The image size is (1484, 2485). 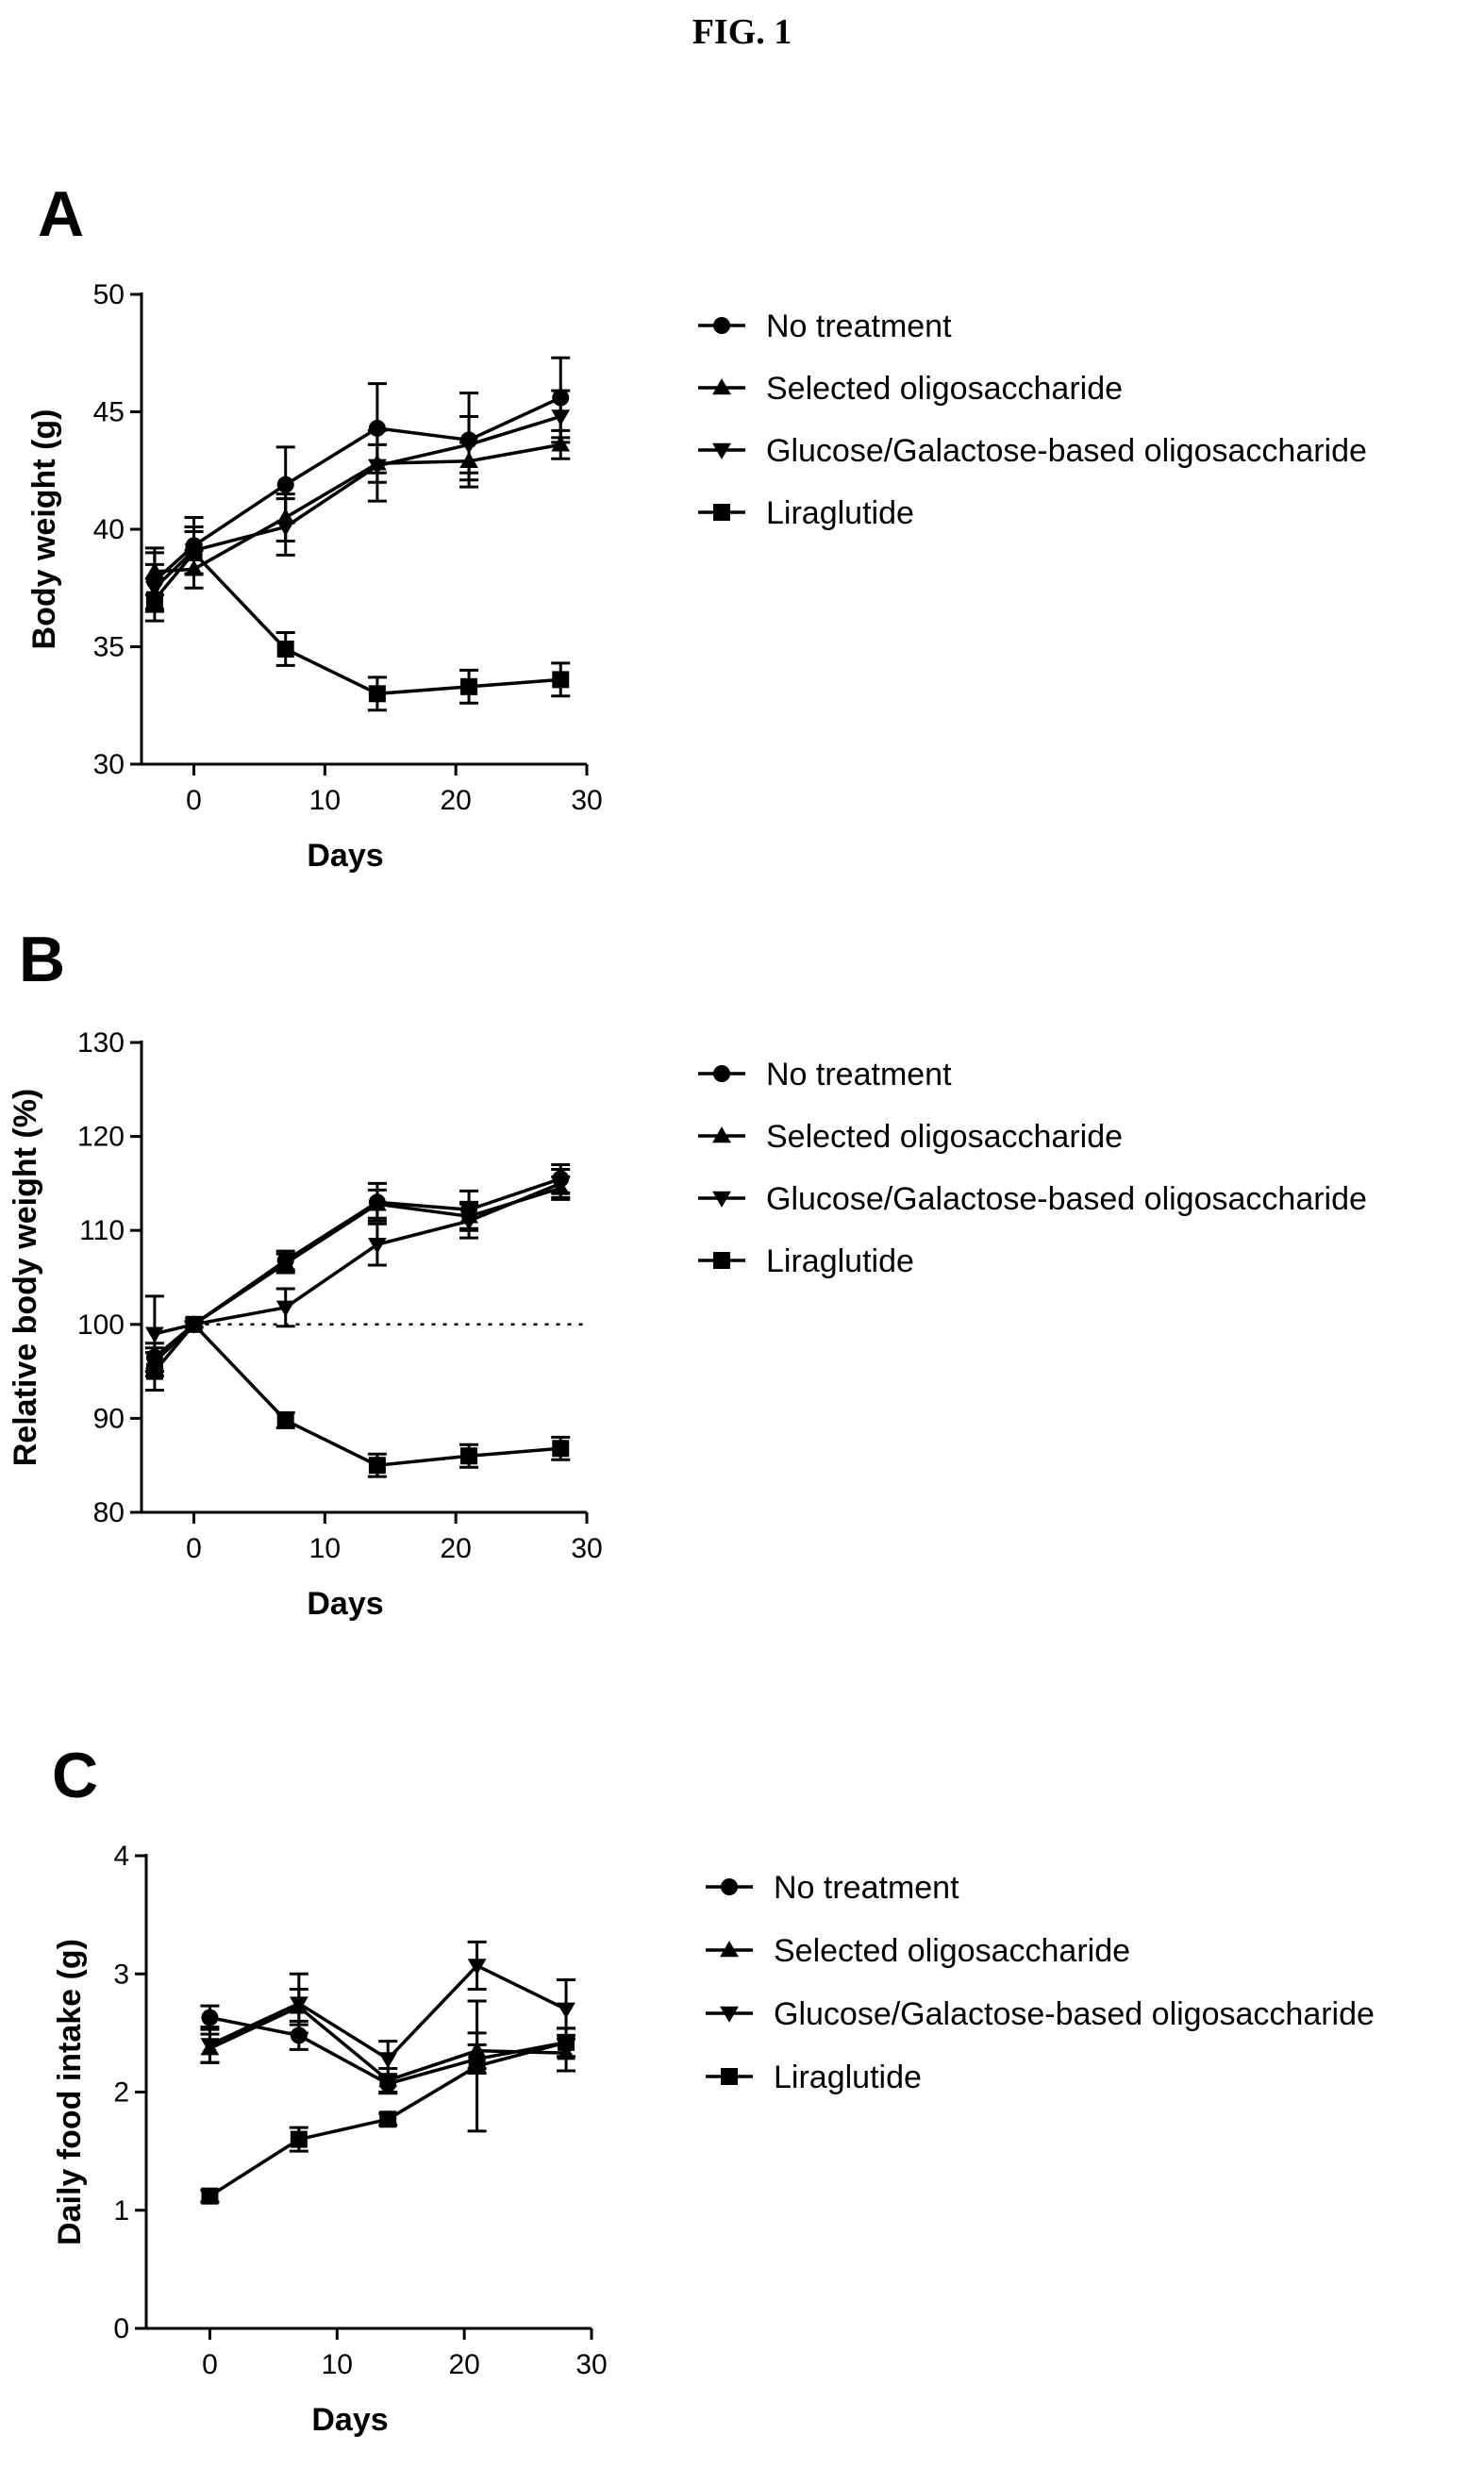 I want to click on panel-c-xtick-label: 10, so click(x=337, y=2364).